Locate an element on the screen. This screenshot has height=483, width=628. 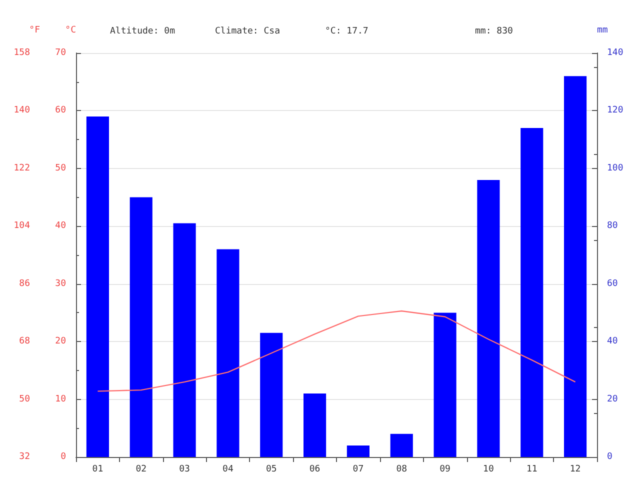
x-tick-label: 09 is located at coordinates (445, 469).